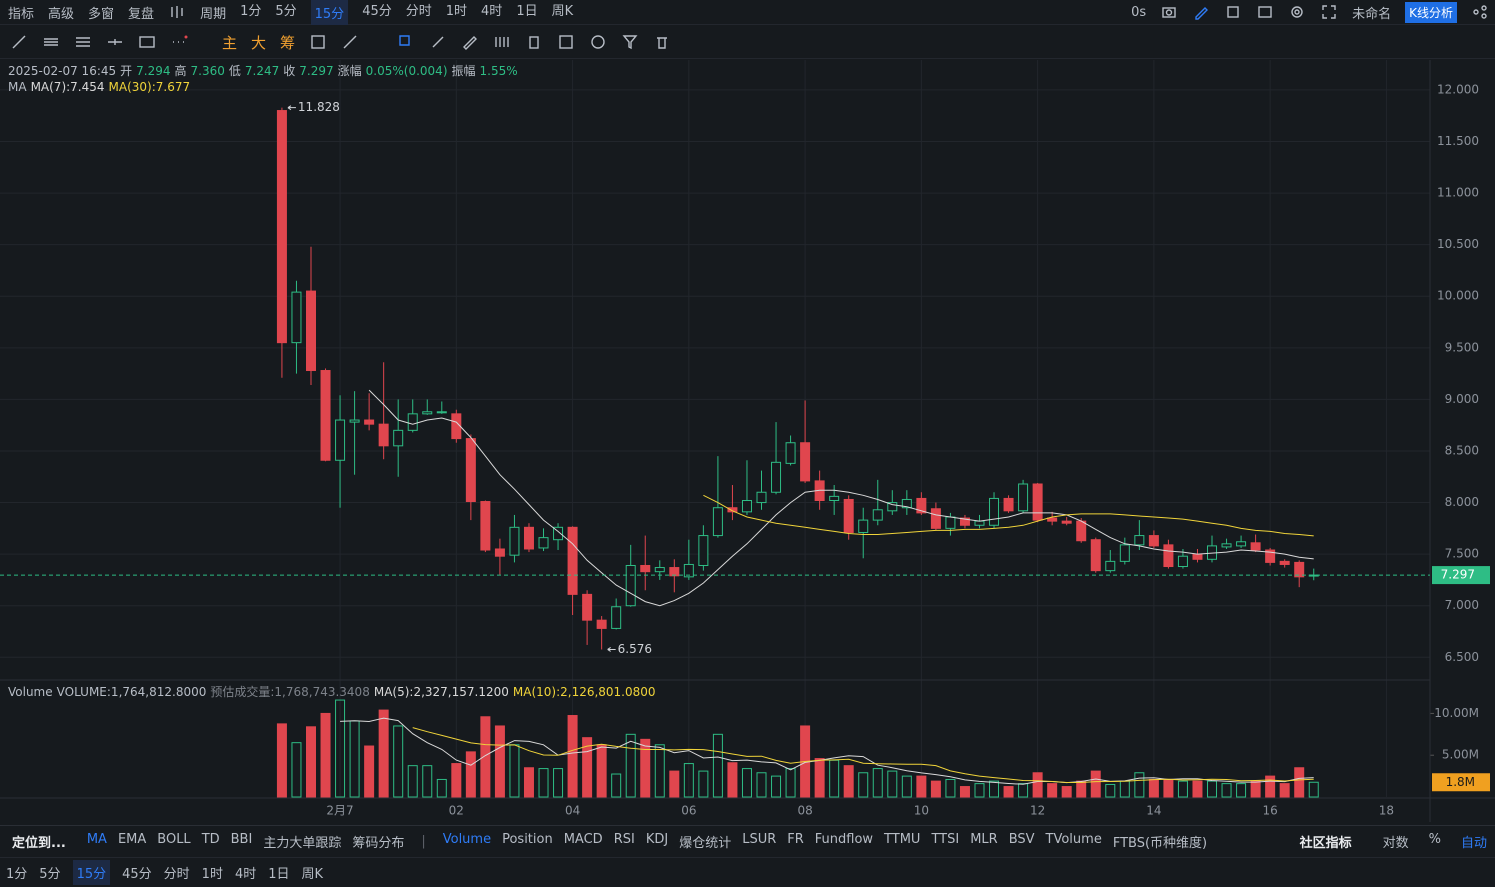  I want to click on main-indicator: TD, so click(210, 839).